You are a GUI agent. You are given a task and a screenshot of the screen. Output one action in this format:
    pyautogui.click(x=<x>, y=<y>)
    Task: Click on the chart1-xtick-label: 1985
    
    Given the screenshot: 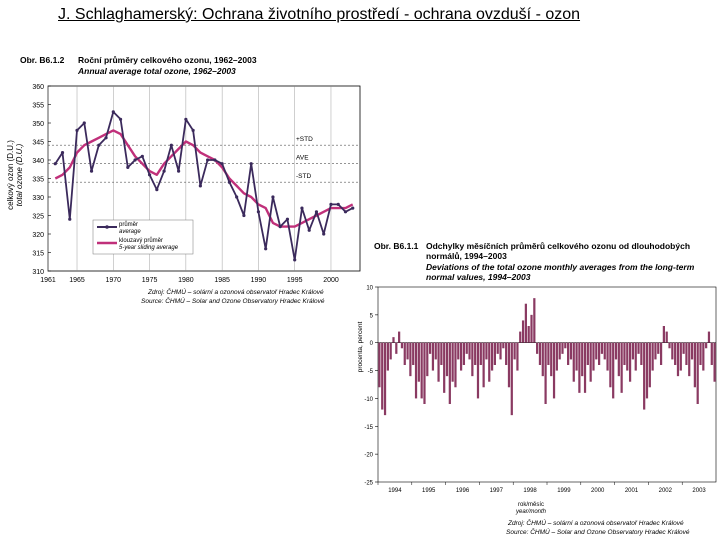 What is the action you would take?
    pyautogui.click(x=222, y=280)
    